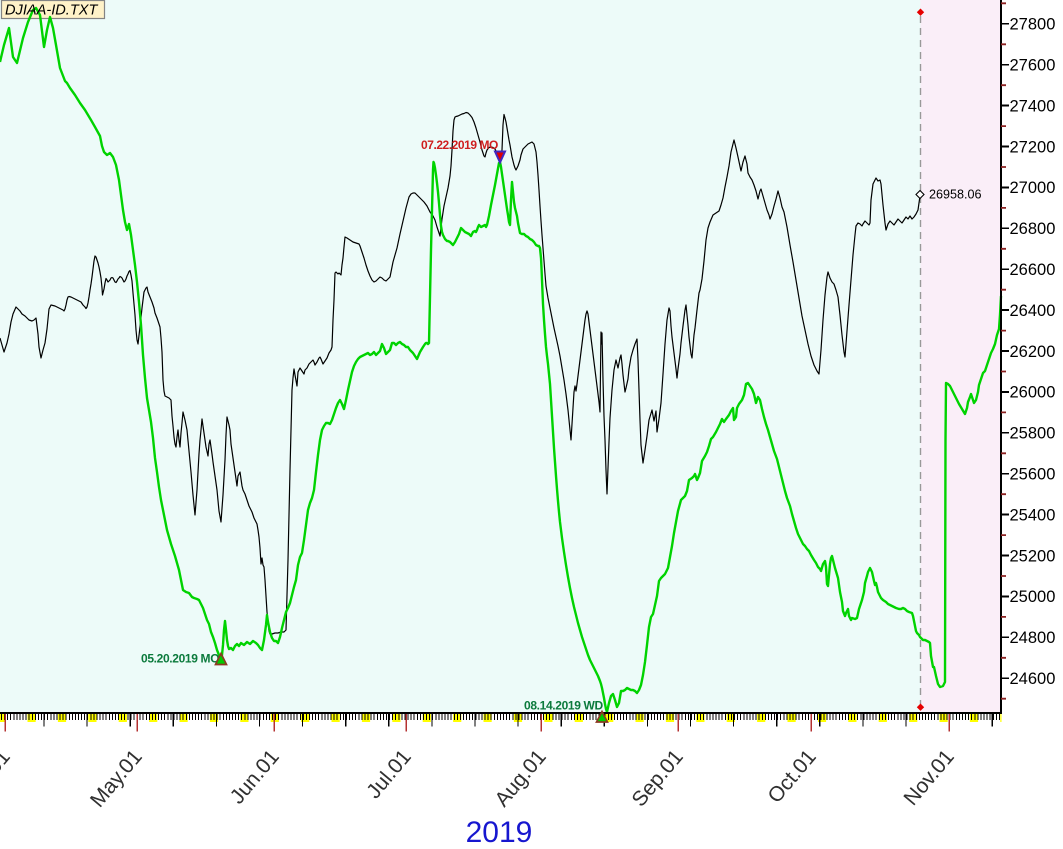  What do you see at coordinates (1033, 352) in the screenshot?
I see `svg-text: 26200` at bounding box center [1033, 352].